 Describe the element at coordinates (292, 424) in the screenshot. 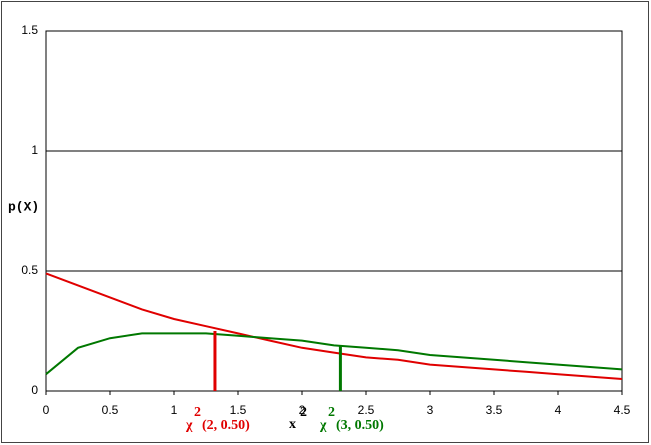

I see `x-axis-label: x` at that location.